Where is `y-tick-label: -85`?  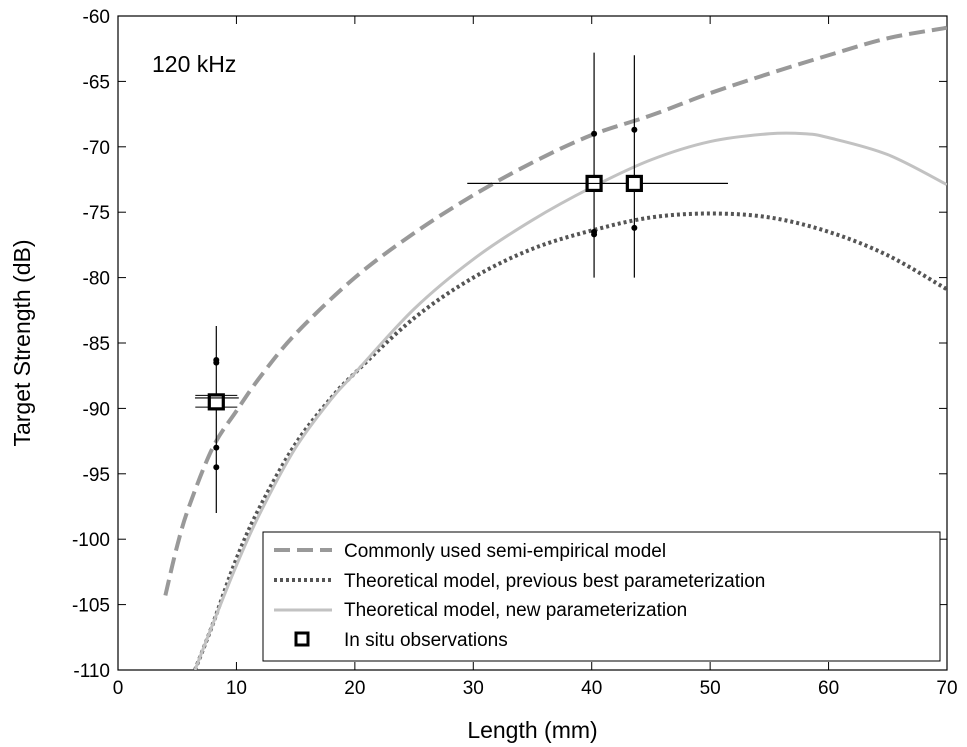
y-tick-label: -85 is located at coordinates (96, 344).